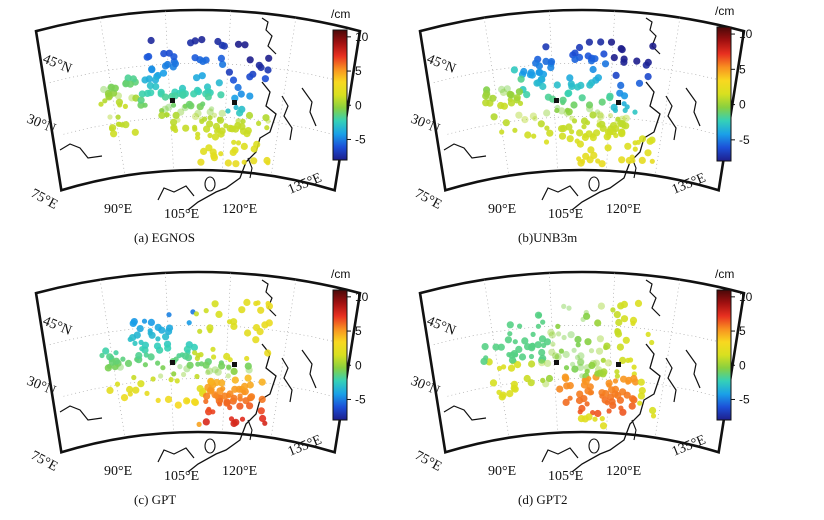  Describe the element at coordinates (502, 471) in the screenshot. I see `lon-tick-label: 90°E` at that location.